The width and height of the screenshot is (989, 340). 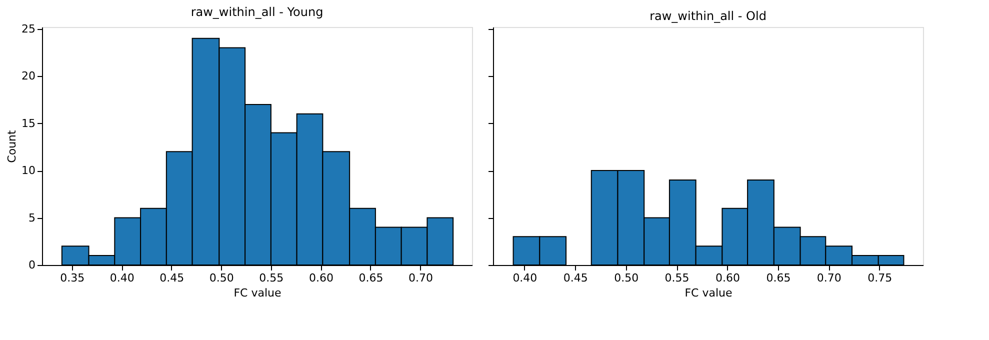 I want to click on chart-title: raw_within_all - Old, so click(x=708, y=16).